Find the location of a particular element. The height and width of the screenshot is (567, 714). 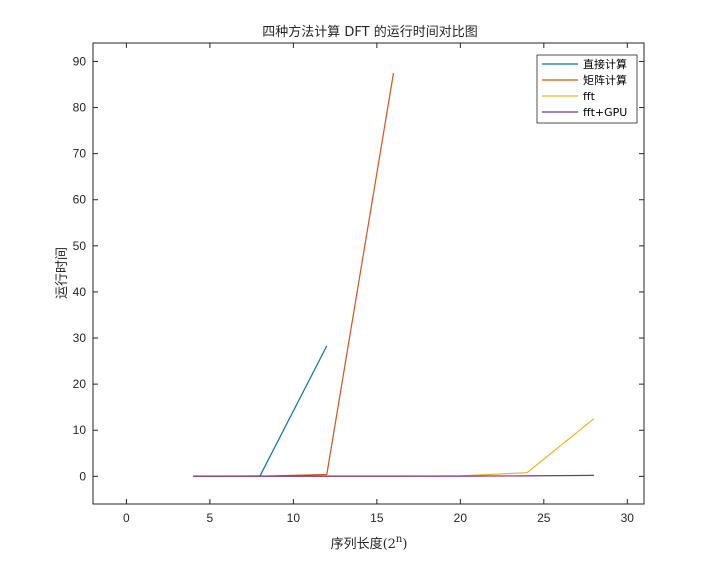

x-tick-label: 30 is located at coordinates (628, 518).